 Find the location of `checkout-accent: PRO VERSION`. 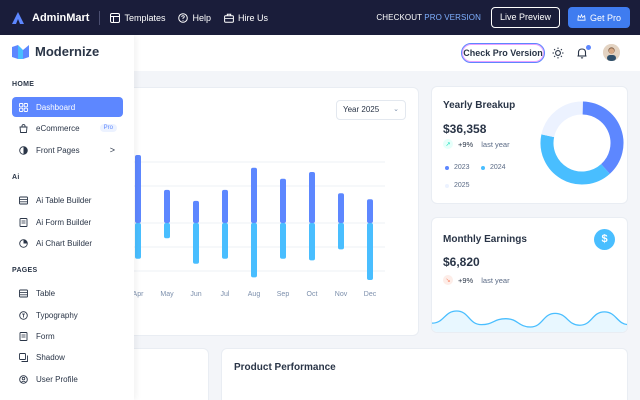

checkout-accent: PRO VERSION is located at coordinates (452, 17).